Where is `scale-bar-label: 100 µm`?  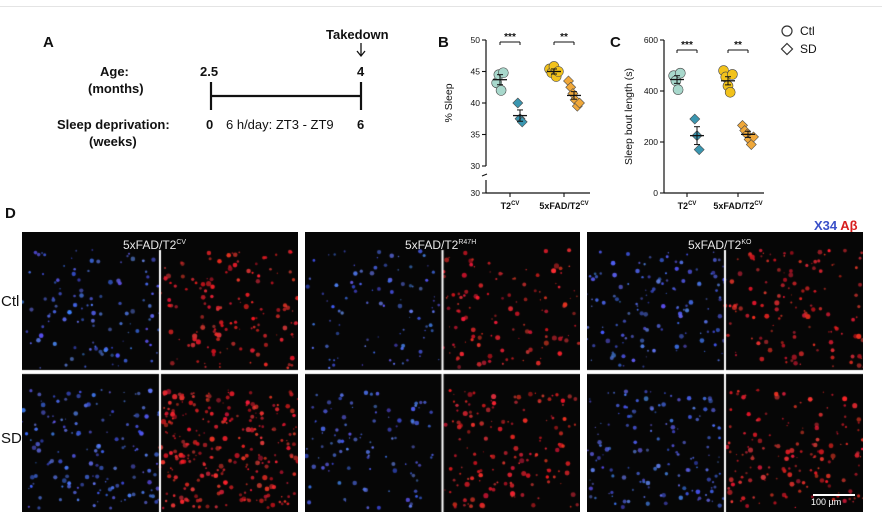
scale-bar-label: 100 µm is located at coordinates (826, 502).